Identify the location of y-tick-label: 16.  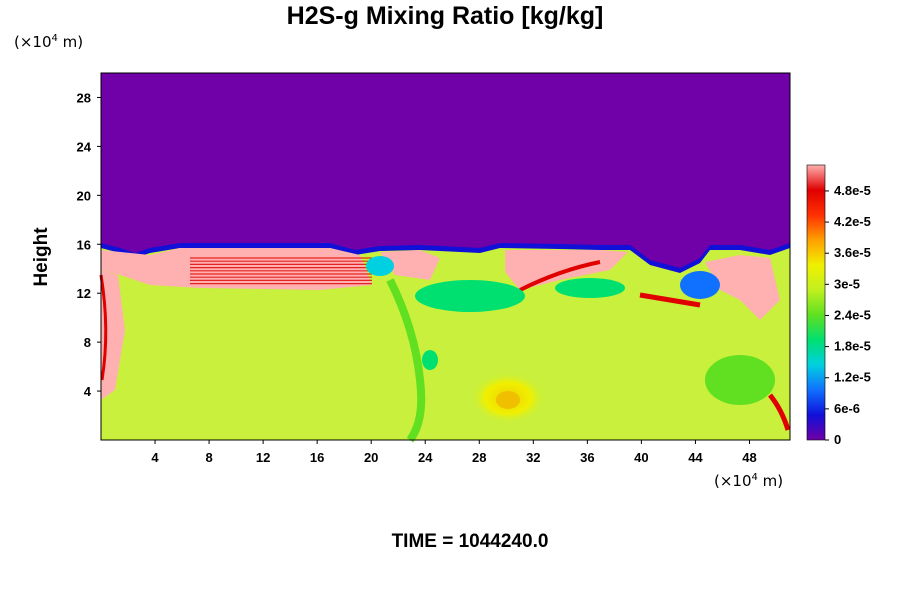
(84, 244).